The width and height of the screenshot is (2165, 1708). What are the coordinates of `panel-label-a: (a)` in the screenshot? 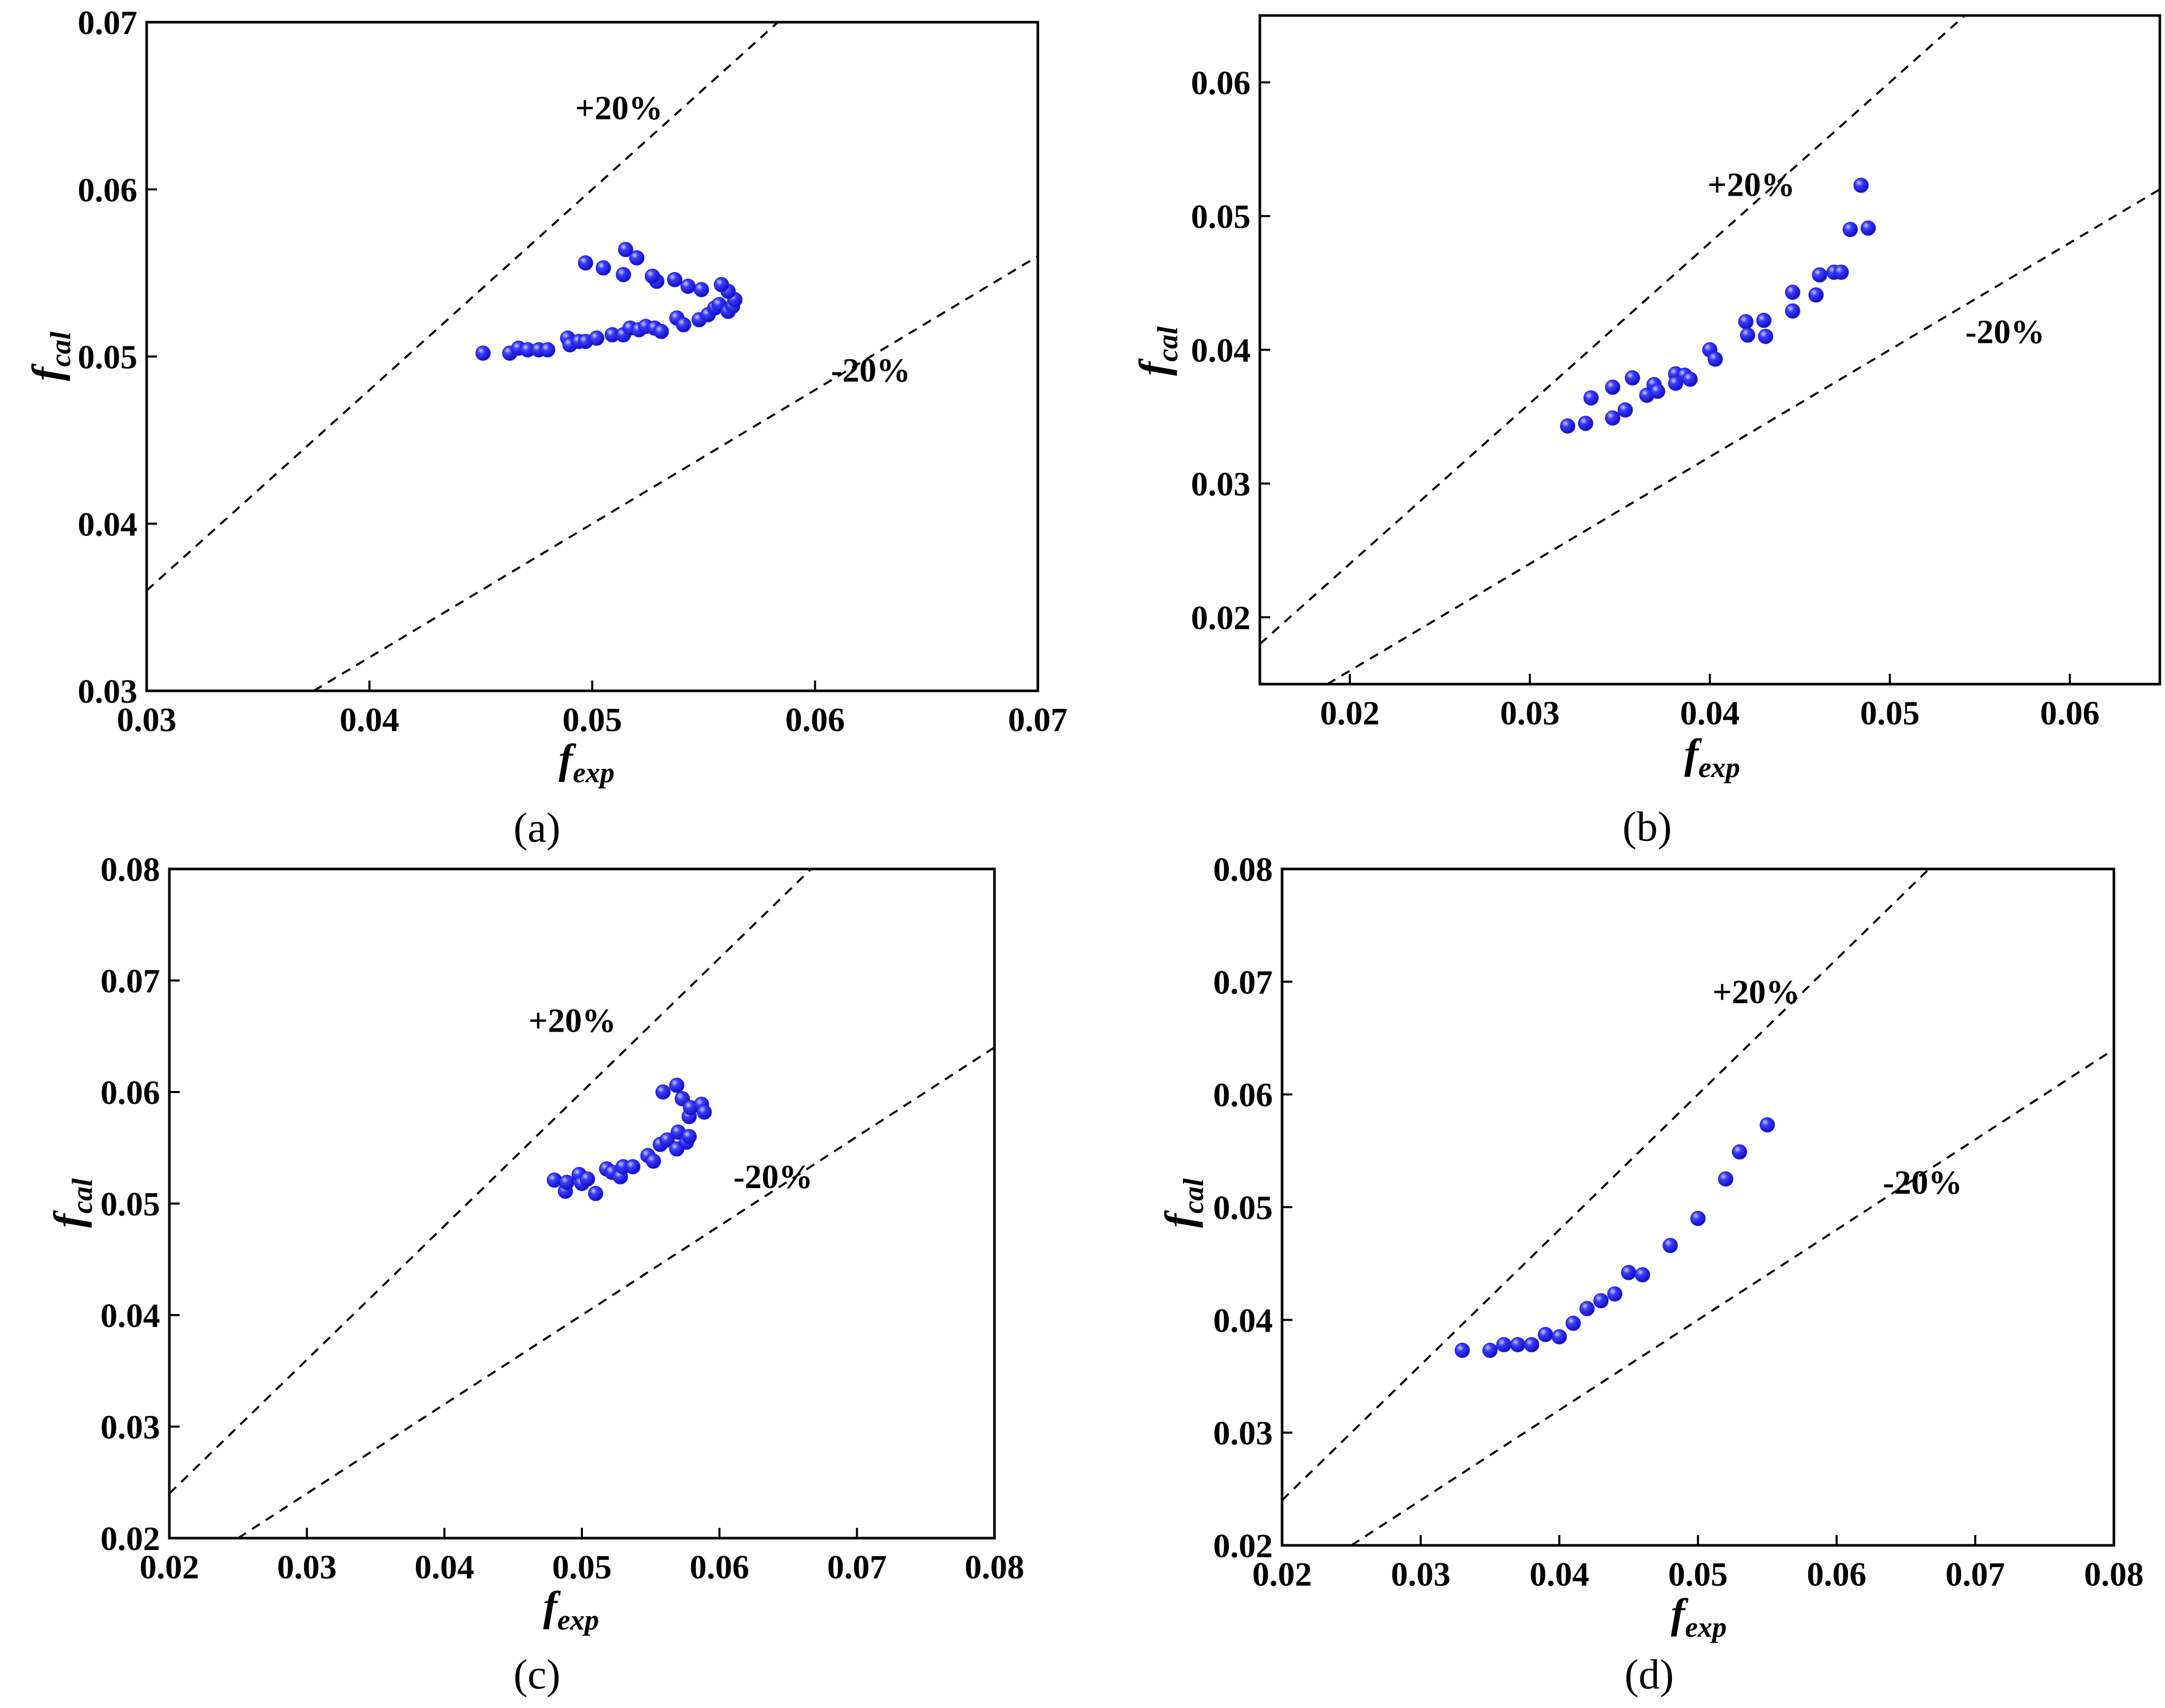 It's located at (536, 827).